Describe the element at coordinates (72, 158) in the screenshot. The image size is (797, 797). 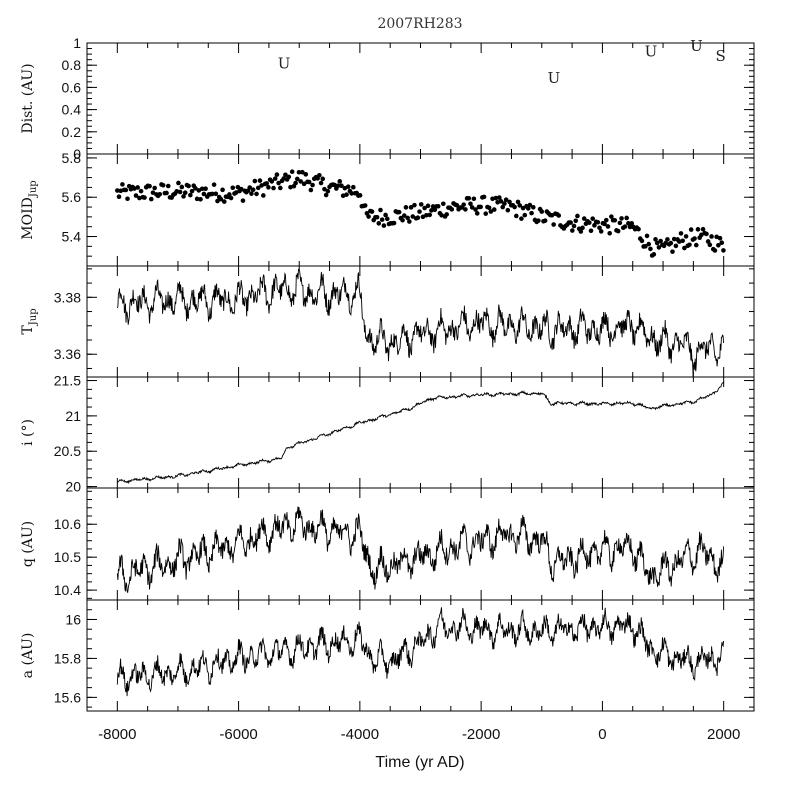
I see `ytick-label-moid: 5.8` at that location.